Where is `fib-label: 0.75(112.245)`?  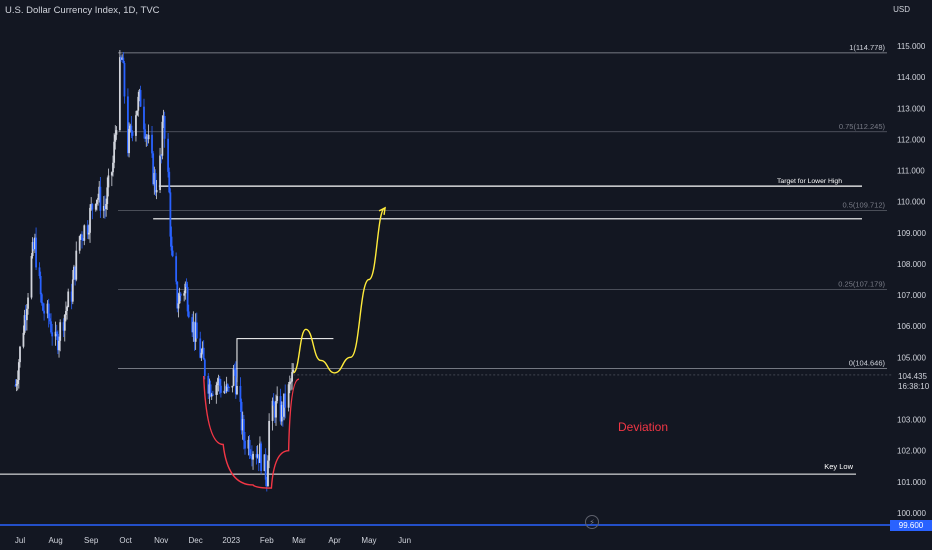 fib-label: 0.75(112.245) is located at coordinates (862, 126).